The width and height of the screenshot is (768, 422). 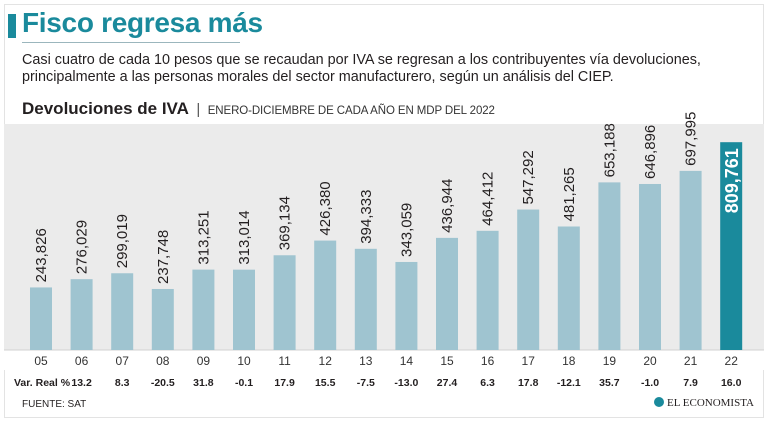 What do you see at coordinates (82, 361) in the screenshot?
I see `year-label-06: 06` at bounding box center [82, 361].